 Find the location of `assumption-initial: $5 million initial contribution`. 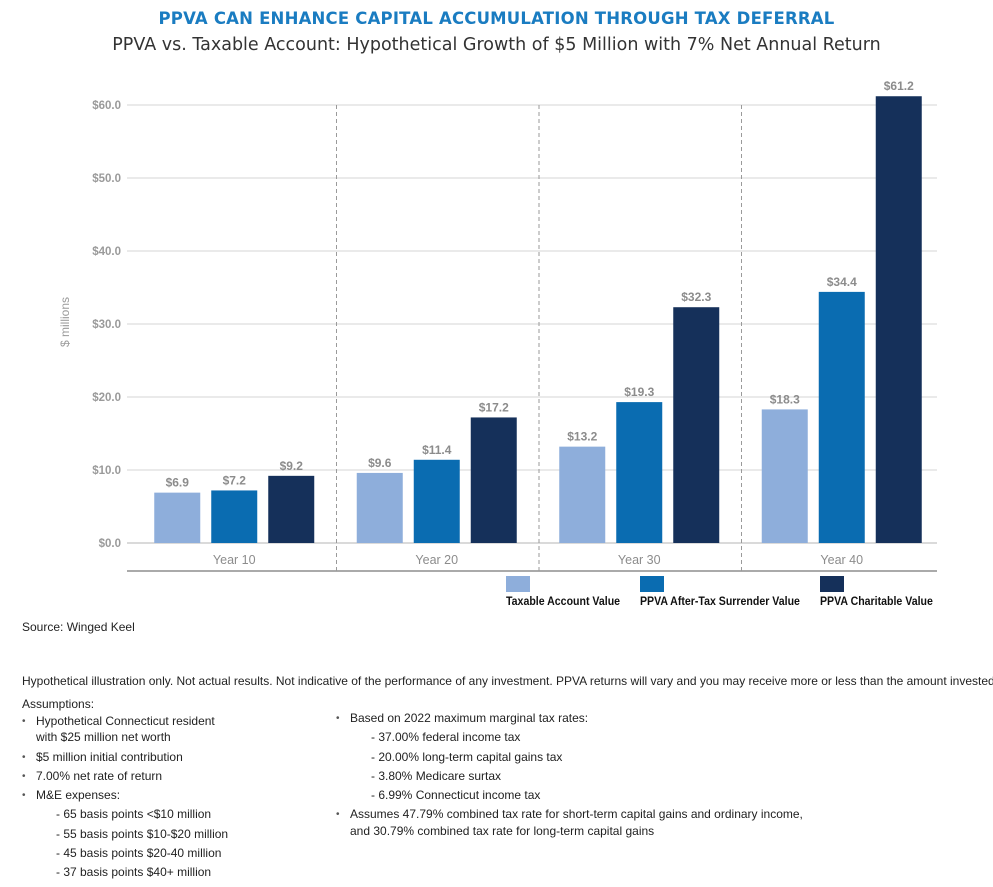

assumption-initial: $5 million initial contribution is located at coordinates (125, 758).